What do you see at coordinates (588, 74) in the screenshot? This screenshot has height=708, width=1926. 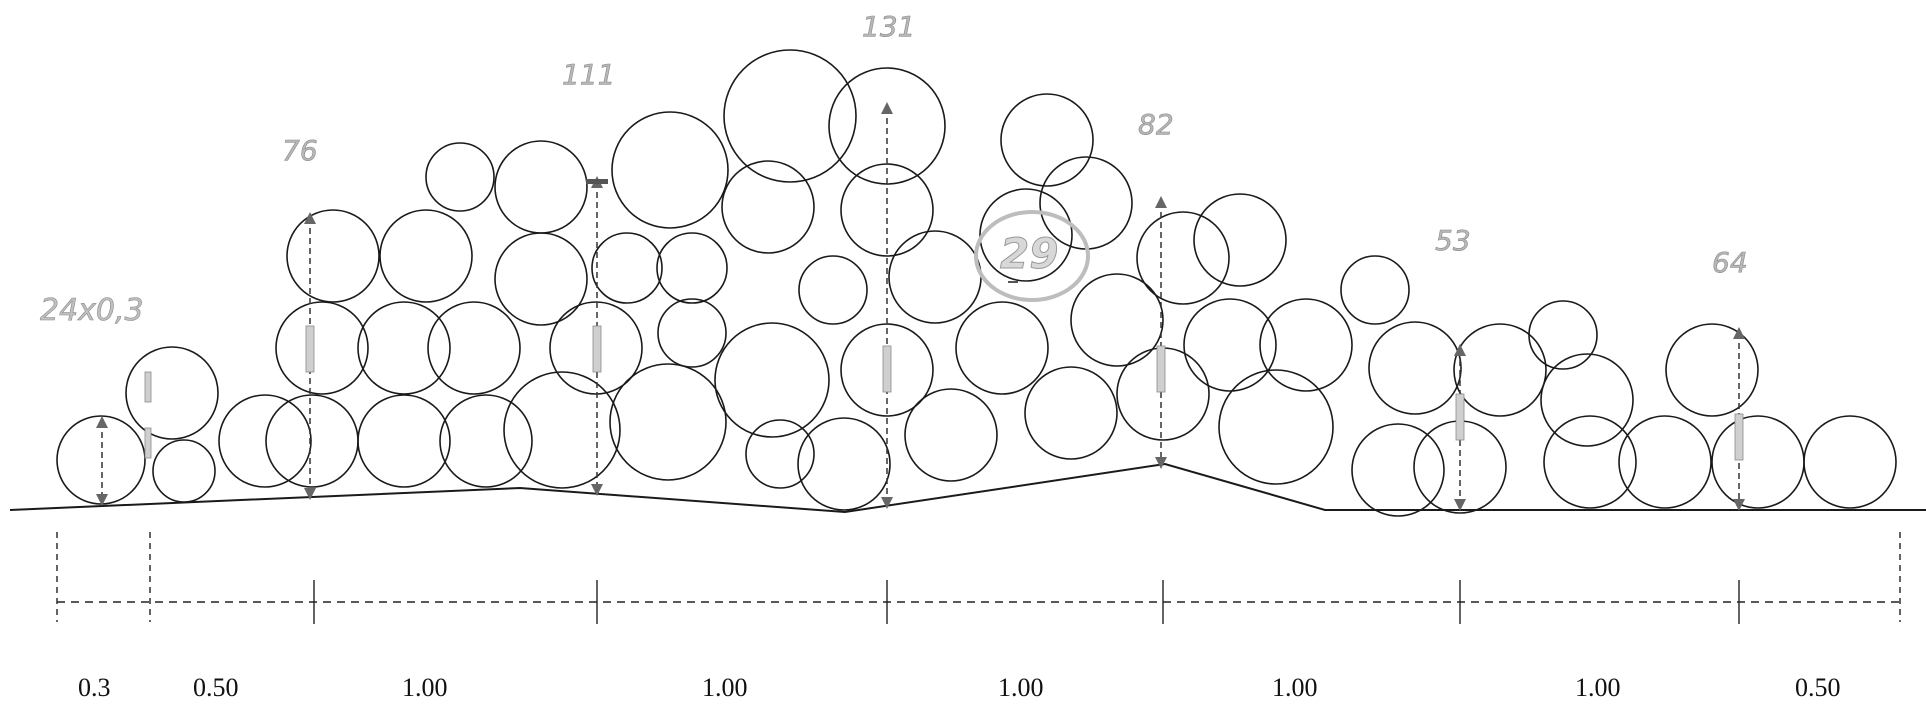 I see `height-label-111: 111` at bounding box center [588, 74].